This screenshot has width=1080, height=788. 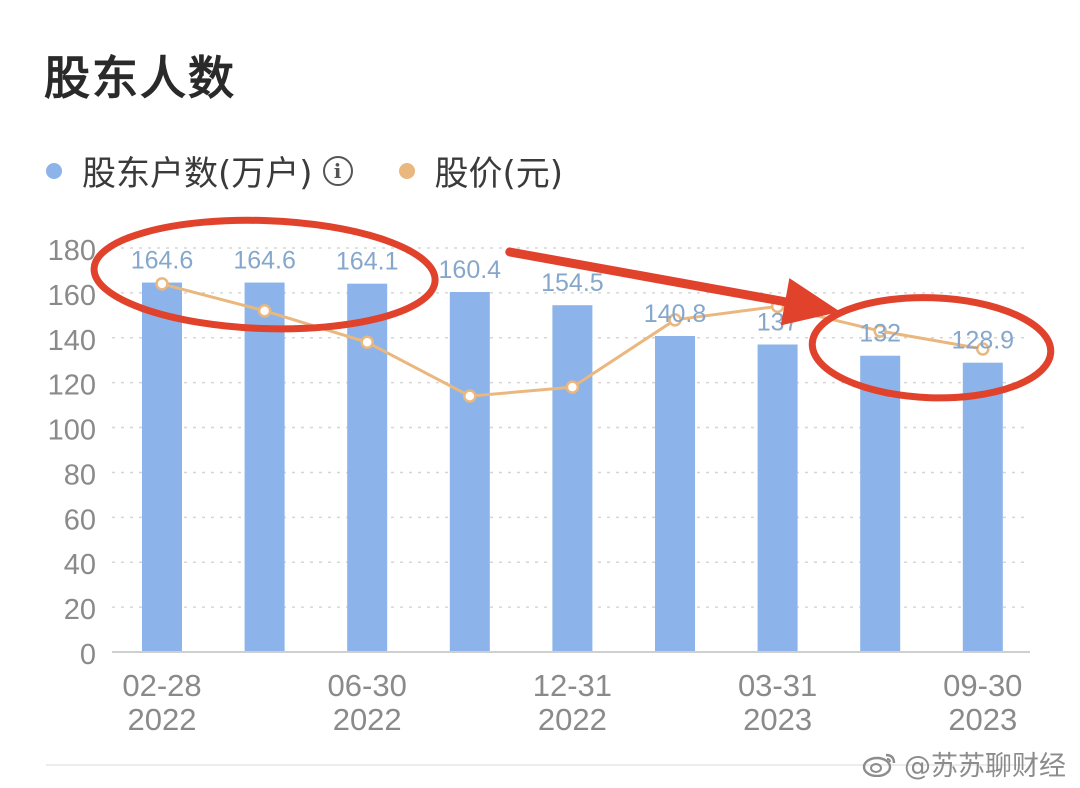 I want to click on legend-item-holders: 股东户数(万户) i, so click(x=222, y=170).